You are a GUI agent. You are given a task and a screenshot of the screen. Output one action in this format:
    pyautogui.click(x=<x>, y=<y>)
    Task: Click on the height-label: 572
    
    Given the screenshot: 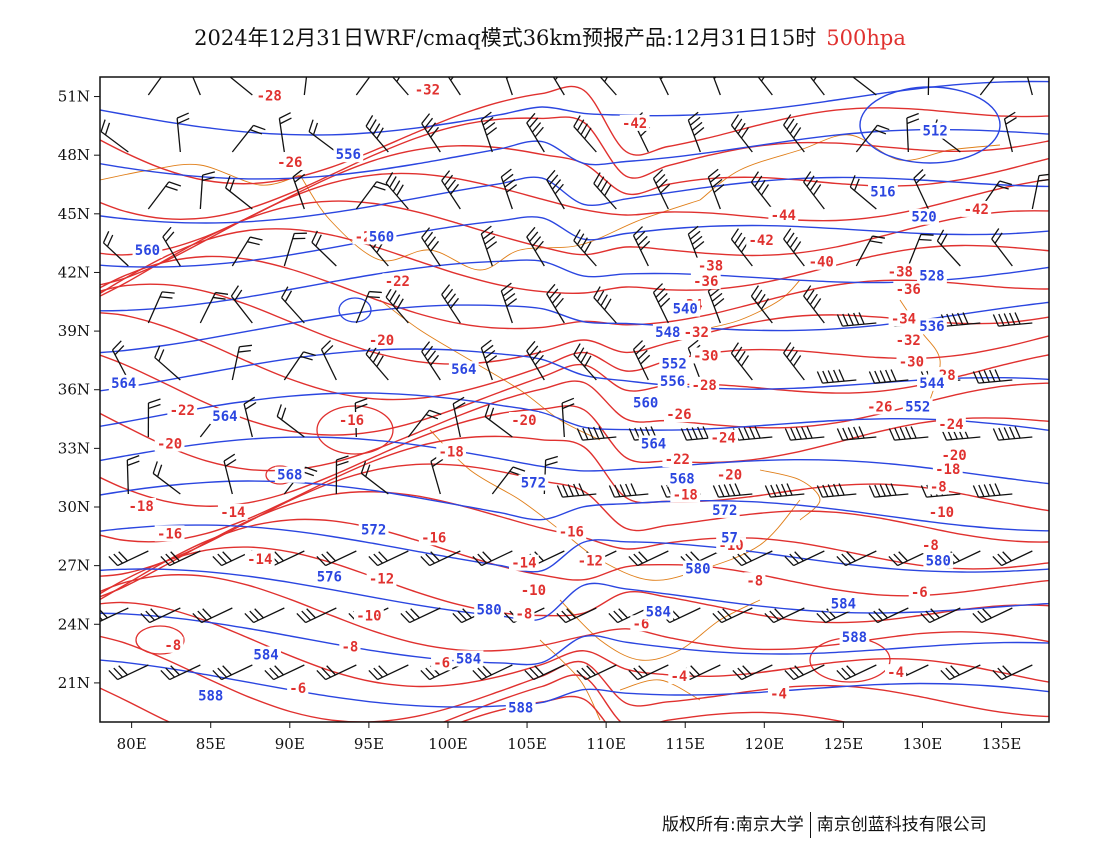 What is the action you would take?
    pyautogui.click(x=533, y=484)
    